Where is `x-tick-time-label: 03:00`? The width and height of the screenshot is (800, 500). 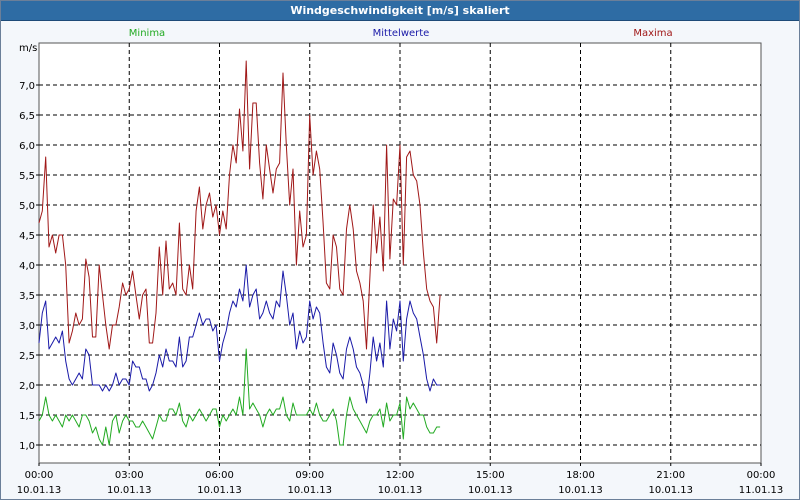
x-tick-time-label: 03:00 is located at coordinates (129, 475).